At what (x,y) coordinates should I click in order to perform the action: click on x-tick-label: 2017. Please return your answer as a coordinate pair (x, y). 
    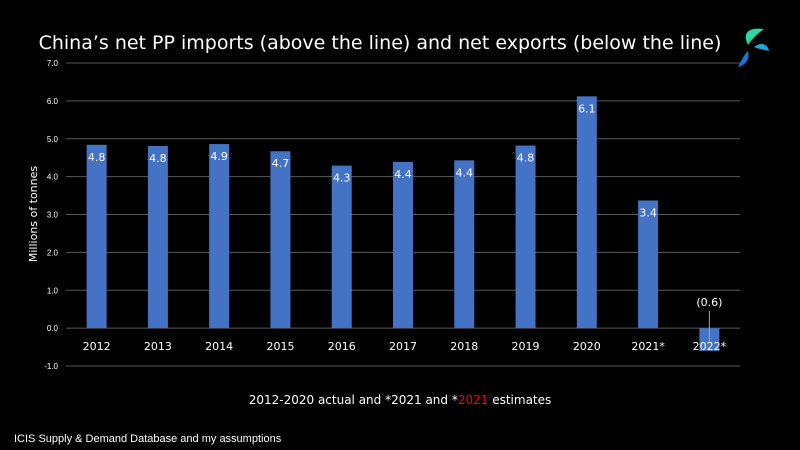
    Looking at the image, I should click on (403, 346).